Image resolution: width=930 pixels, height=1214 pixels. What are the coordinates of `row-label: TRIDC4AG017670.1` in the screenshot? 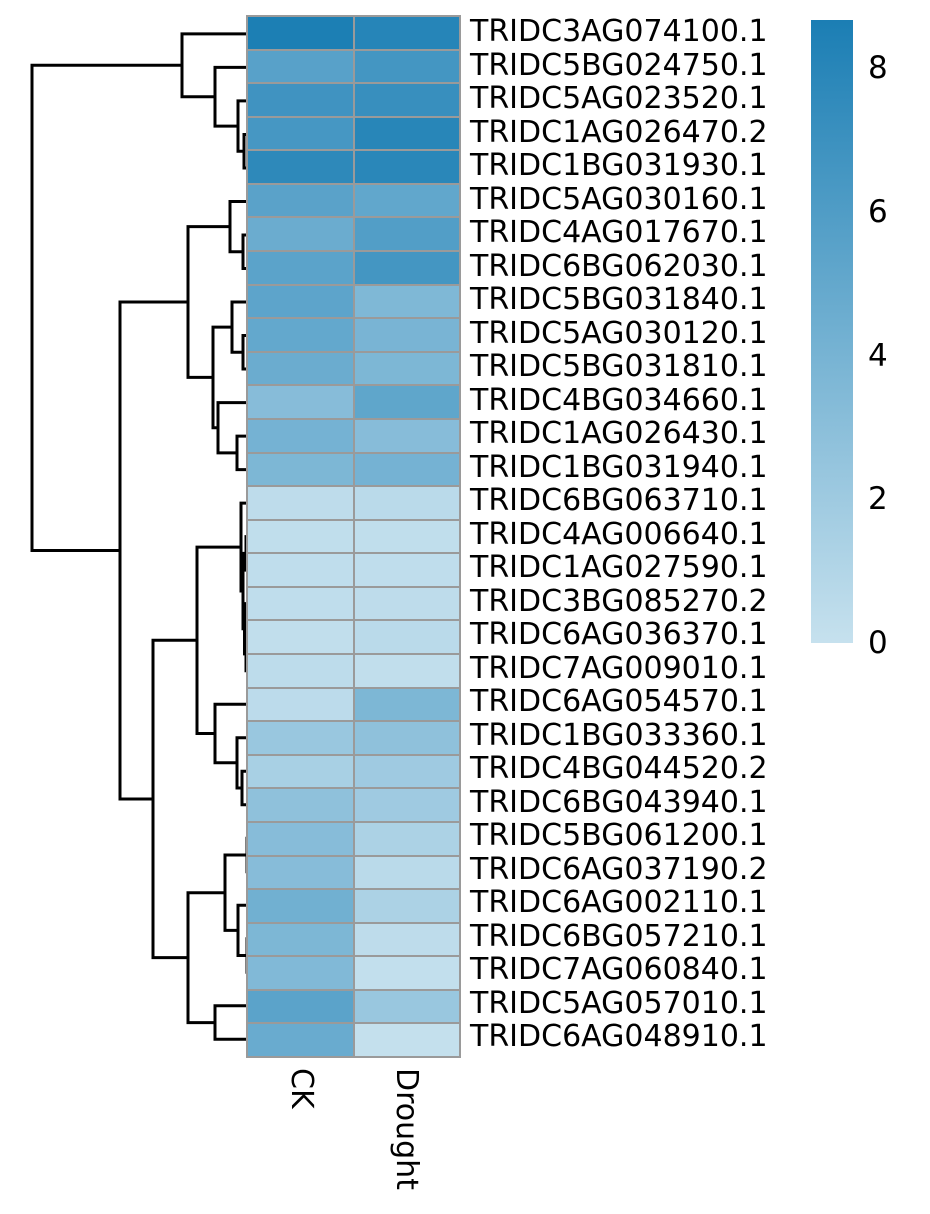 It's located at (619, 233).